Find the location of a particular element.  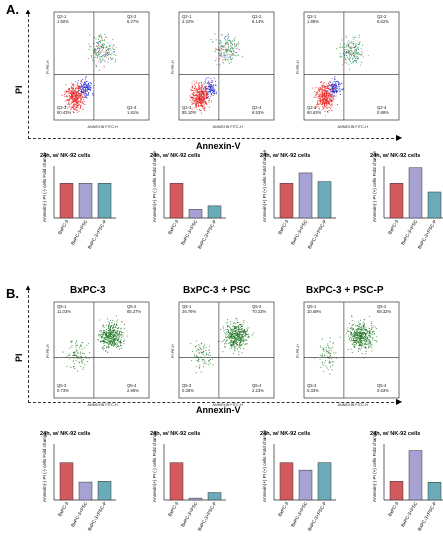

quadrant-percent: 6.62% is located at coordinates (383, 21).